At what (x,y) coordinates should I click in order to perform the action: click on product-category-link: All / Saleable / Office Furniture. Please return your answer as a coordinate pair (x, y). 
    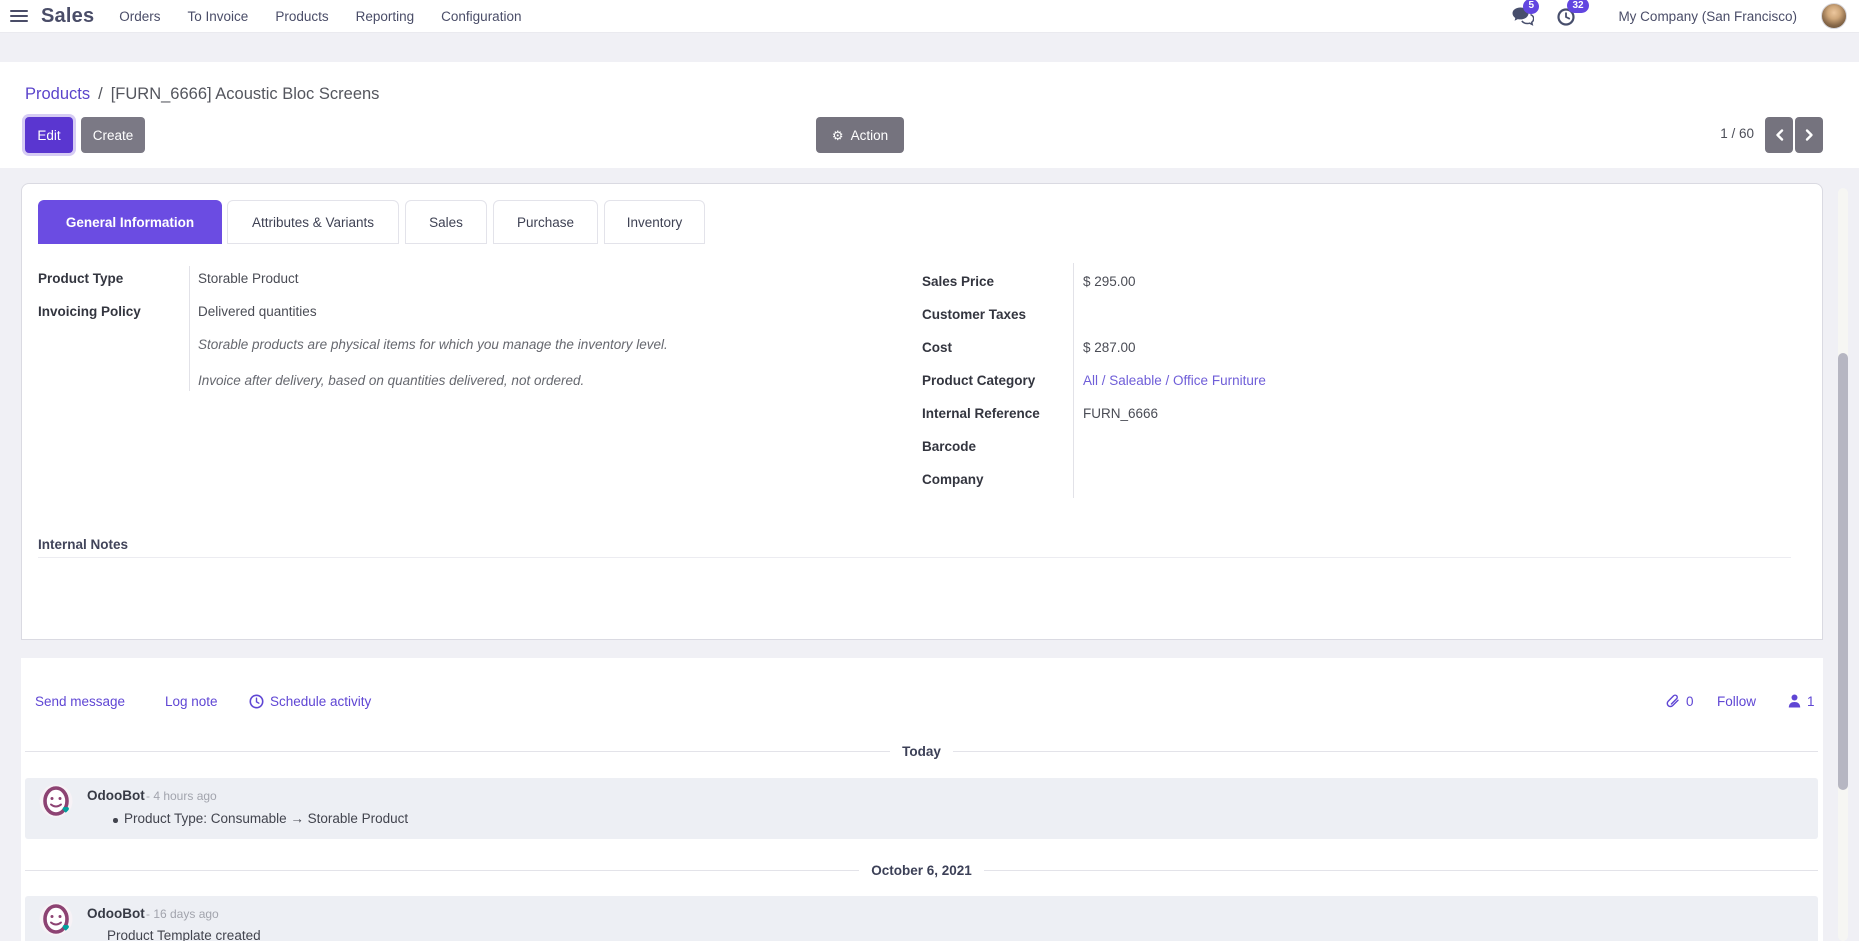
    Looking at the image, I should click on (1174, 380).